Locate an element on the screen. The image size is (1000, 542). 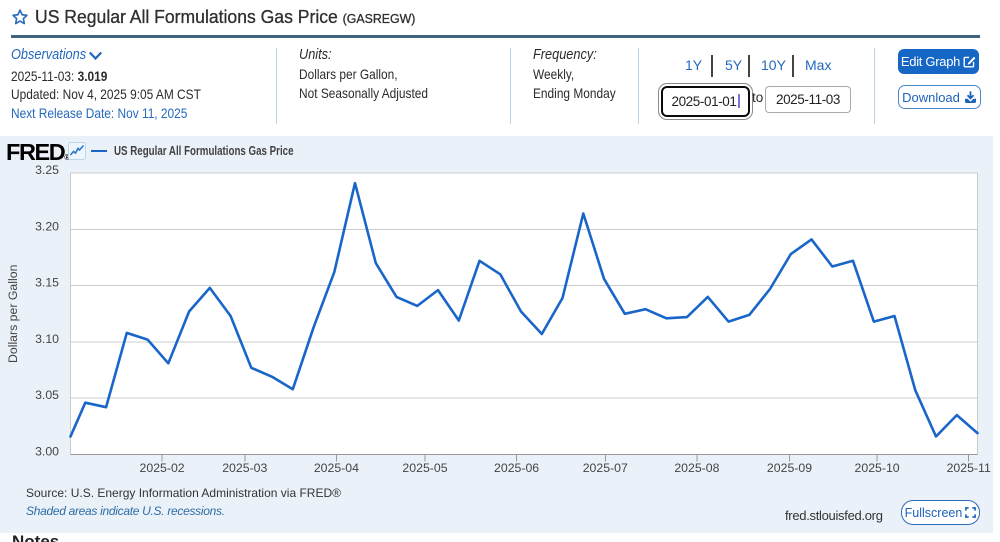
svg-text: 2025-02 is located at coordinates (162, 468).